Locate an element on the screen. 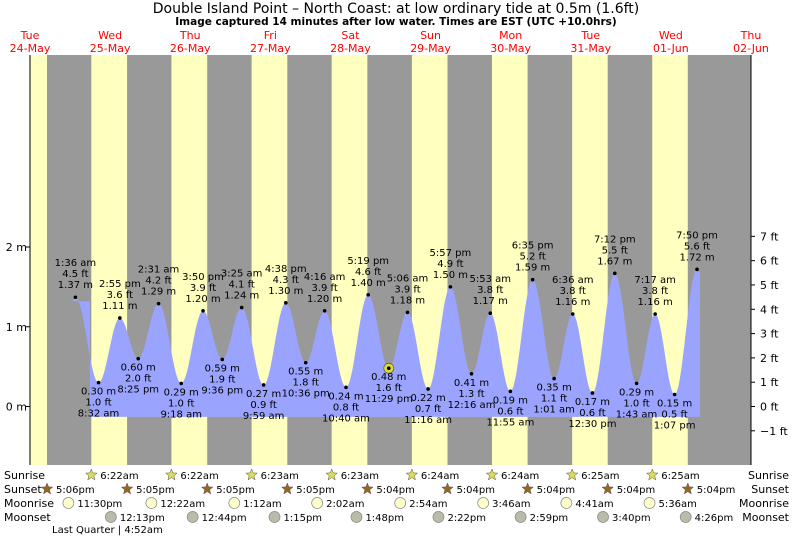 This screenshot has height=537, width=793. tide-ft-label: 1.3 ft is located at coordinates (471, 394).